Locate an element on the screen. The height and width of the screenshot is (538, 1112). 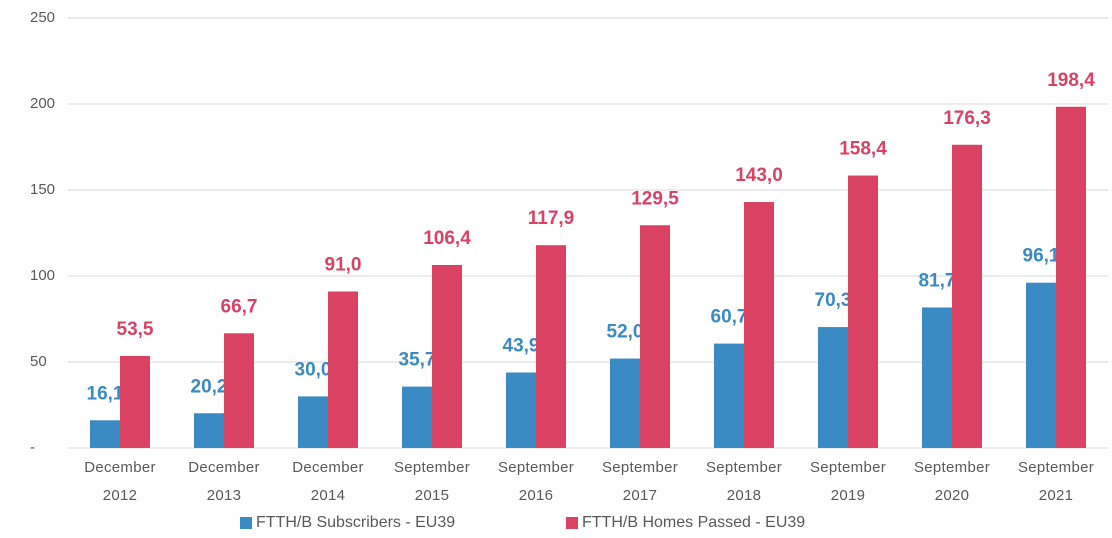
value-label: 176,3 is located at coordinates (967, 118).